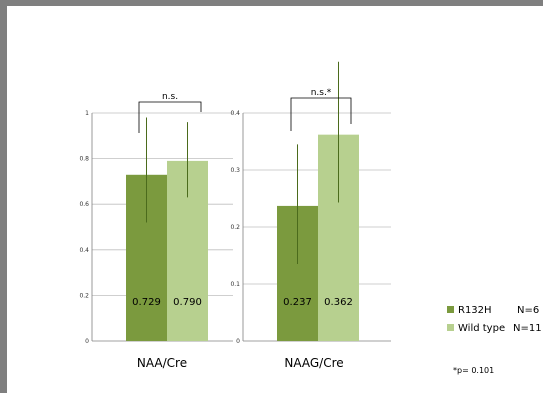 This screenshot has width=543, height=393. I want to click on y-tick-label: 0.1, so click(235, 284).